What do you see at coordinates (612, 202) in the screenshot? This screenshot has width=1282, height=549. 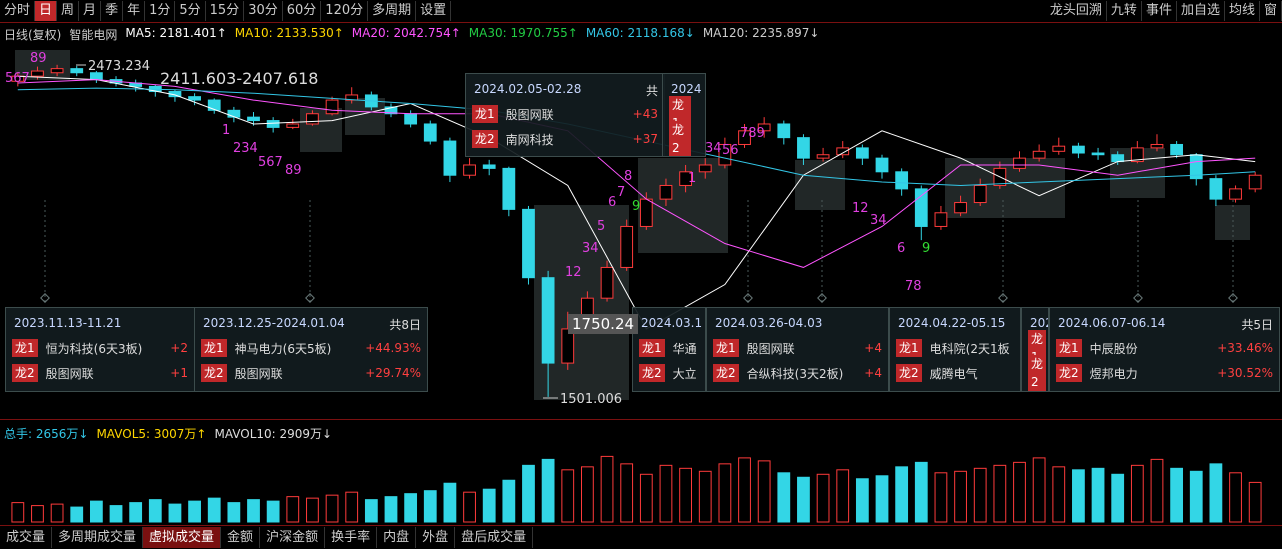 I see `sequence-marker: 6` at bounding box center [612, 202].